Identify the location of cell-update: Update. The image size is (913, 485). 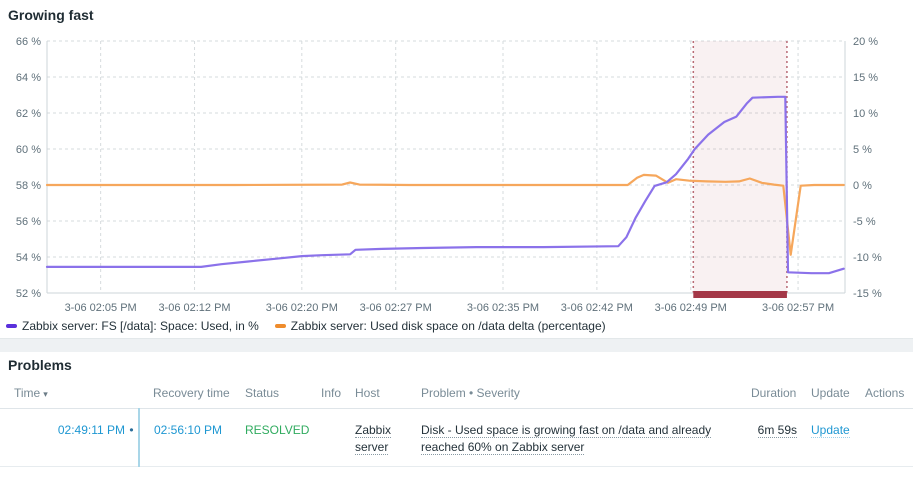
(824, 437).